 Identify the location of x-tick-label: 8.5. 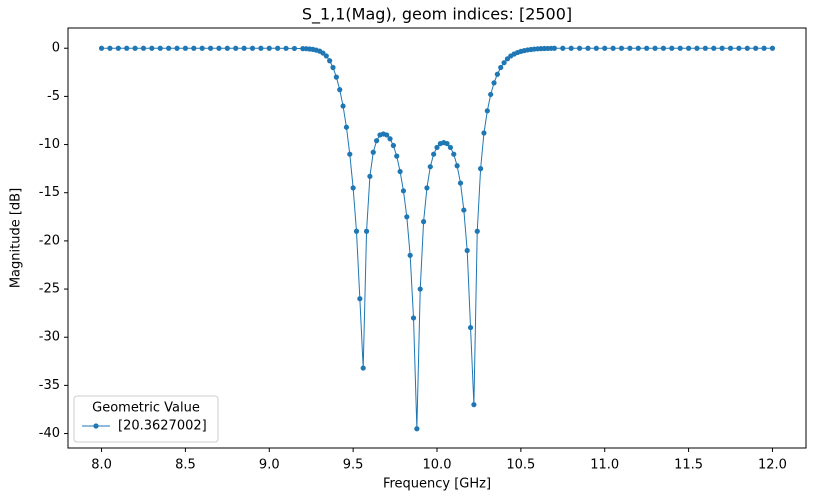
(185, 465).